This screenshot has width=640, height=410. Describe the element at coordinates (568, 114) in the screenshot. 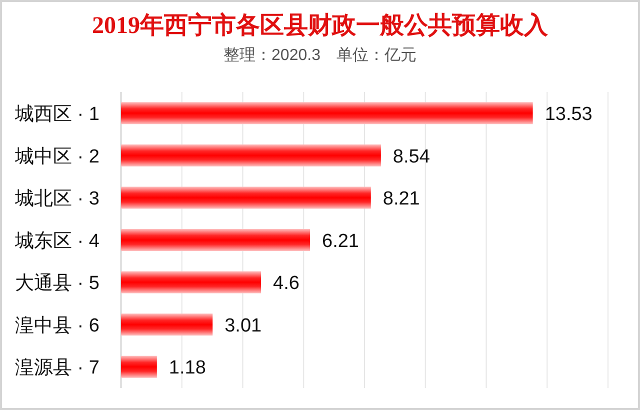

I see `data-label: 13.53` at that location.